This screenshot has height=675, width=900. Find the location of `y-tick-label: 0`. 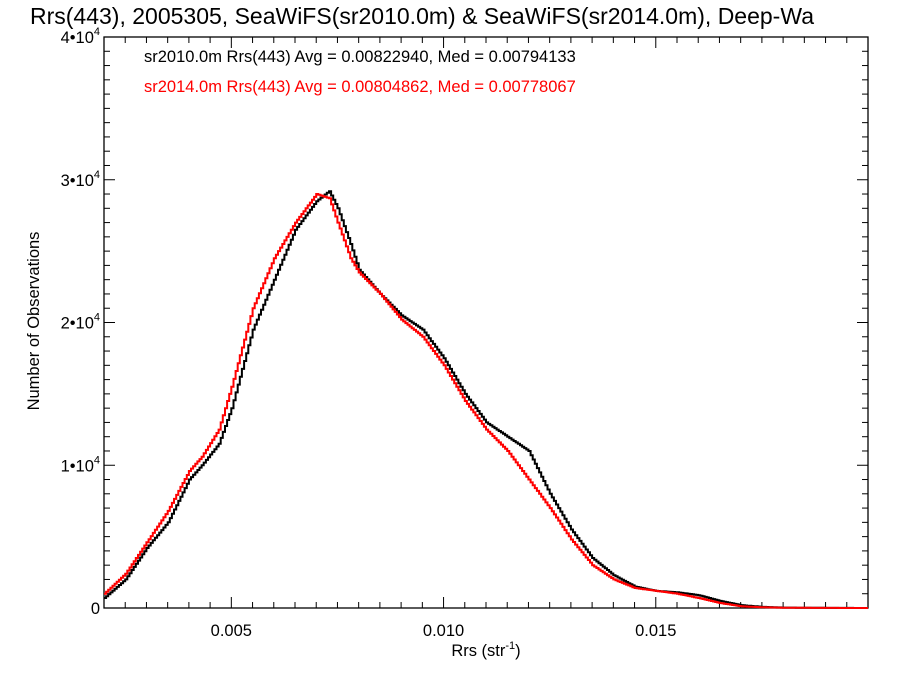

y-tick-label: 0 is located at coordinates (95, 609).